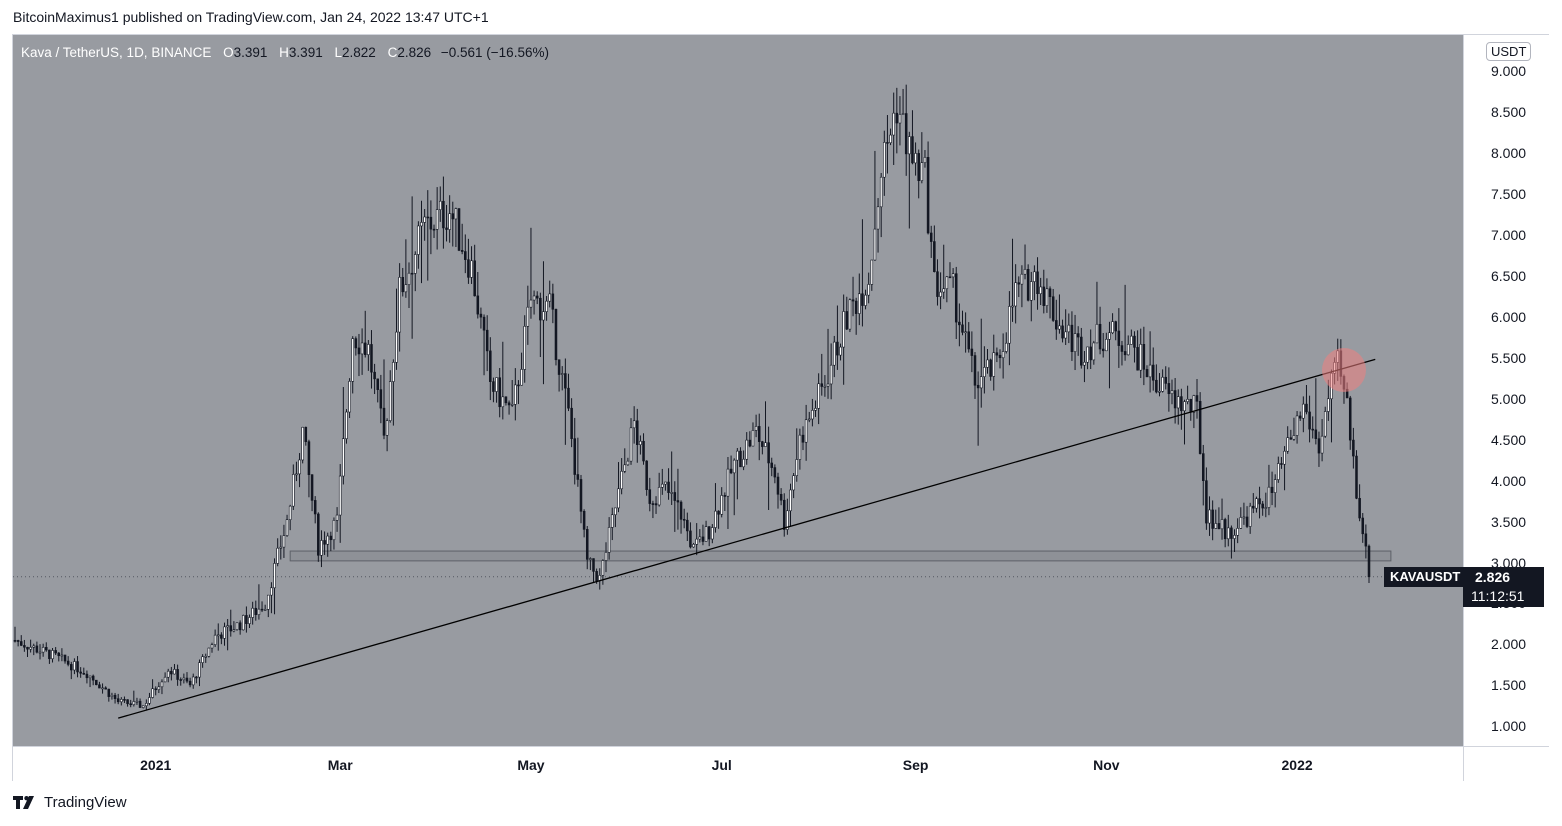  Describe the element at coordinates (1425, 577) in the screenshot. I see `symbol-price-label: KAVAUSDT` at that location.